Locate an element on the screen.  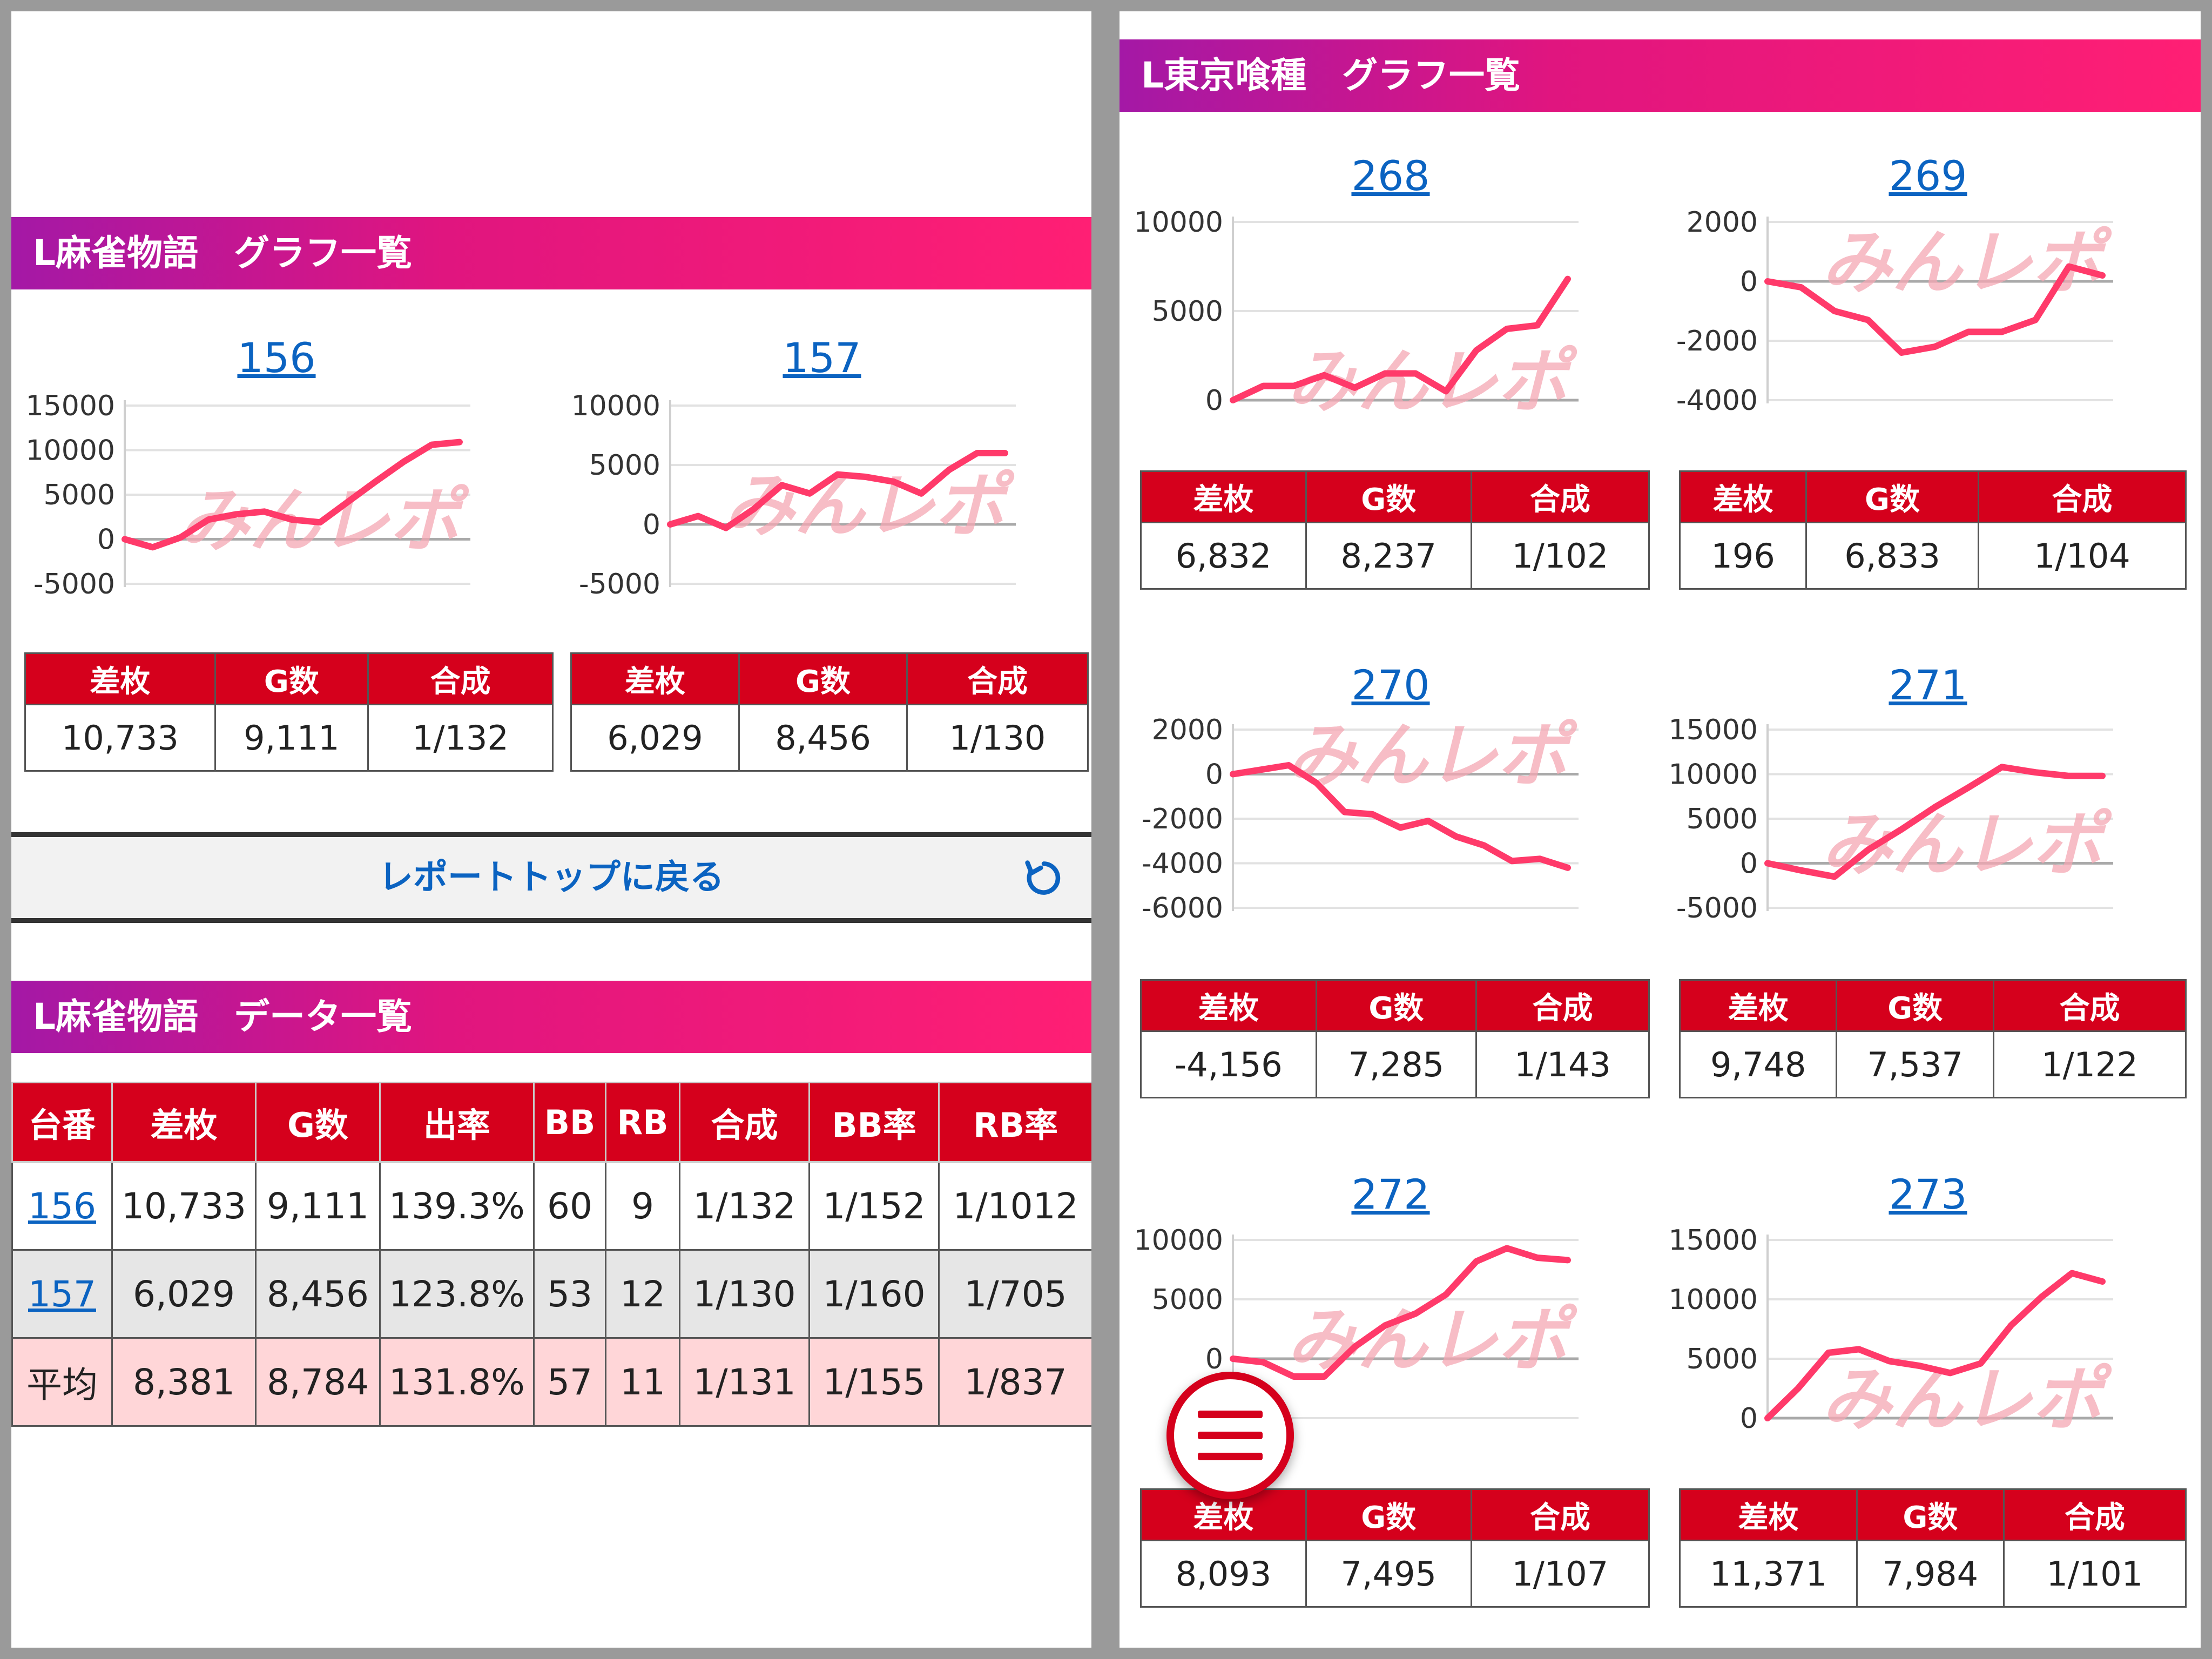
stats-value: 8,456 is located at coordinates (823, 738).